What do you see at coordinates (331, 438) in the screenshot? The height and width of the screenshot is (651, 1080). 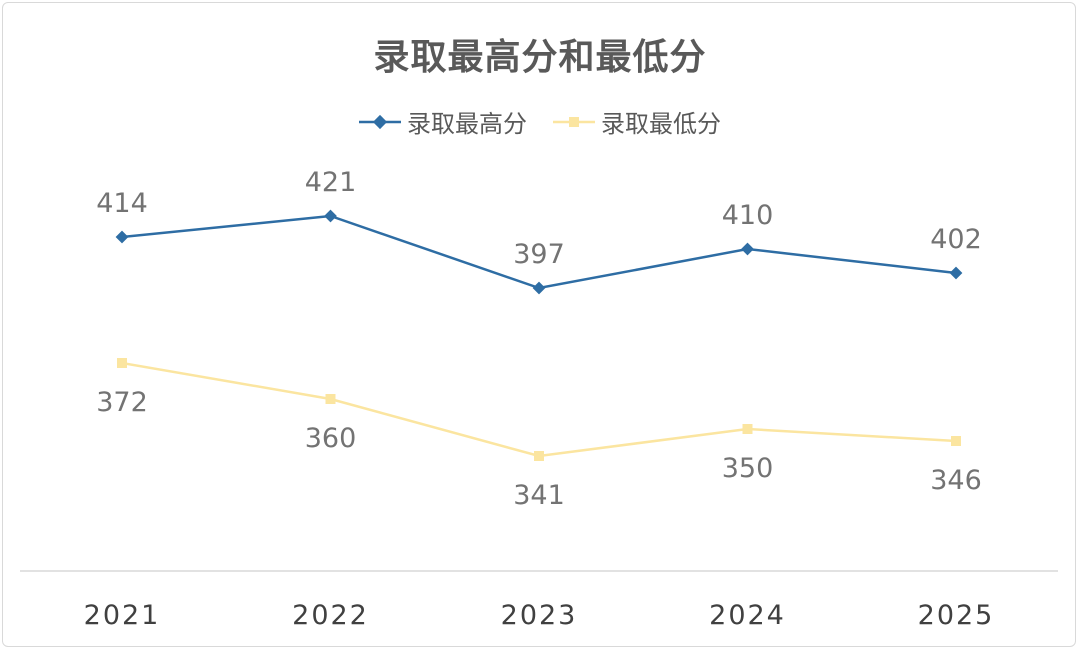 I see `data-label-min: 360` at bounding box center [331, 438].